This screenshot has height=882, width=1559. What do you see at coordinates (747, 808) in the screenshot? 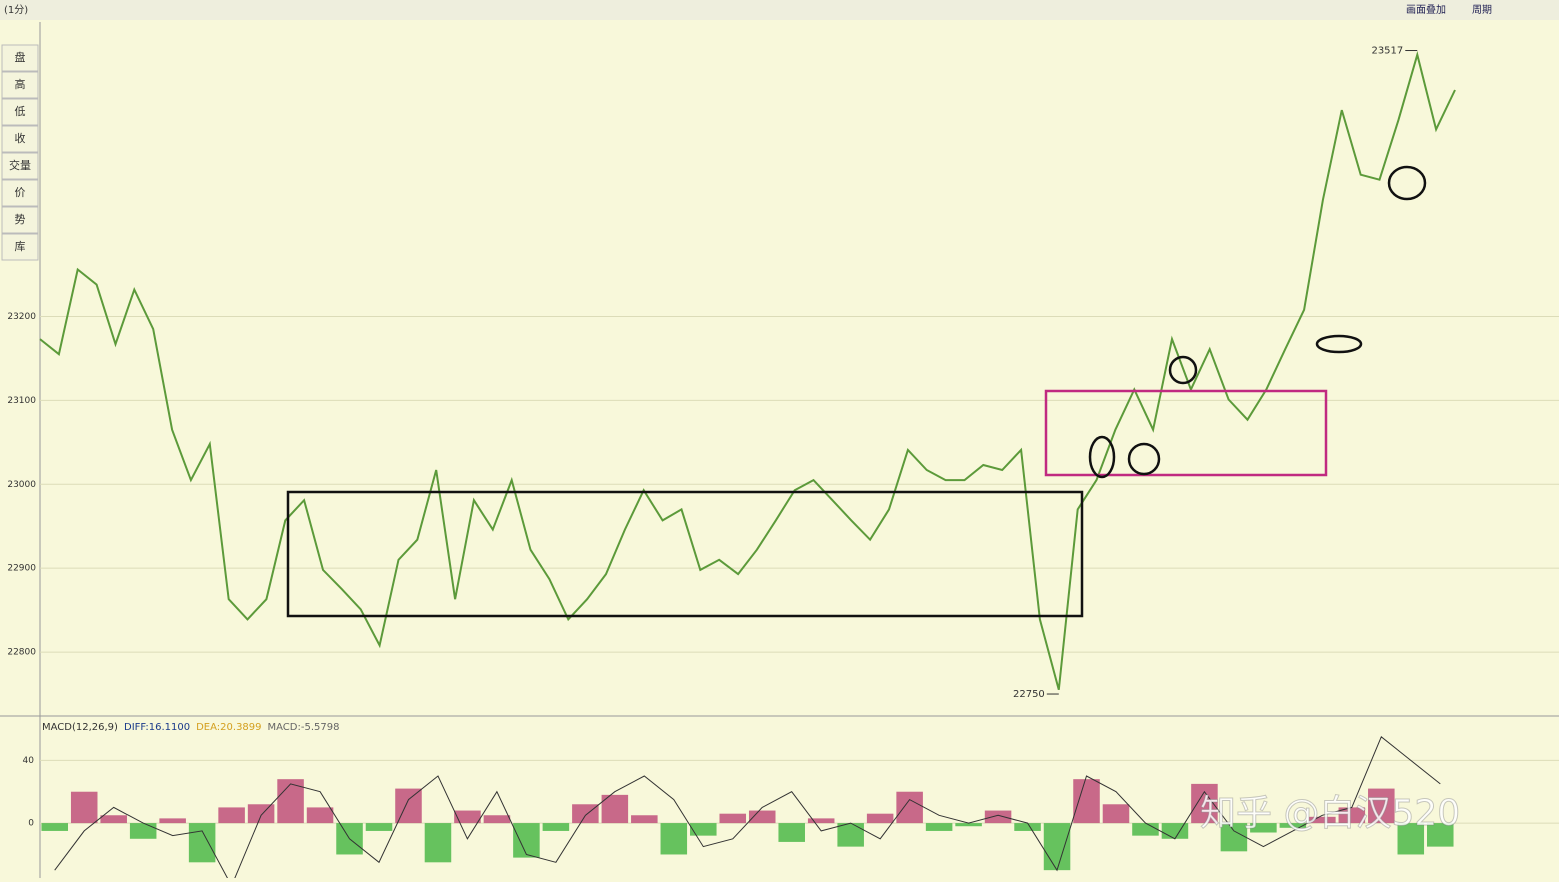
I see `diff-line` at bounding box center [747, 808].